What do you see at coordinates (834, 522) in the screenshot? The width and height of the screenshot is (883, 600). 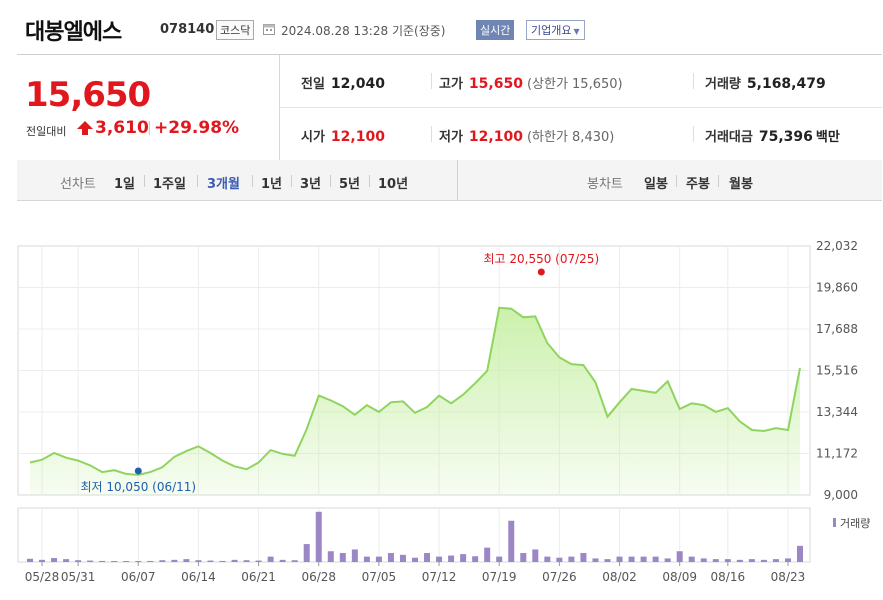 I see `volume-legend-swatch` at bounding box center [834, 522].